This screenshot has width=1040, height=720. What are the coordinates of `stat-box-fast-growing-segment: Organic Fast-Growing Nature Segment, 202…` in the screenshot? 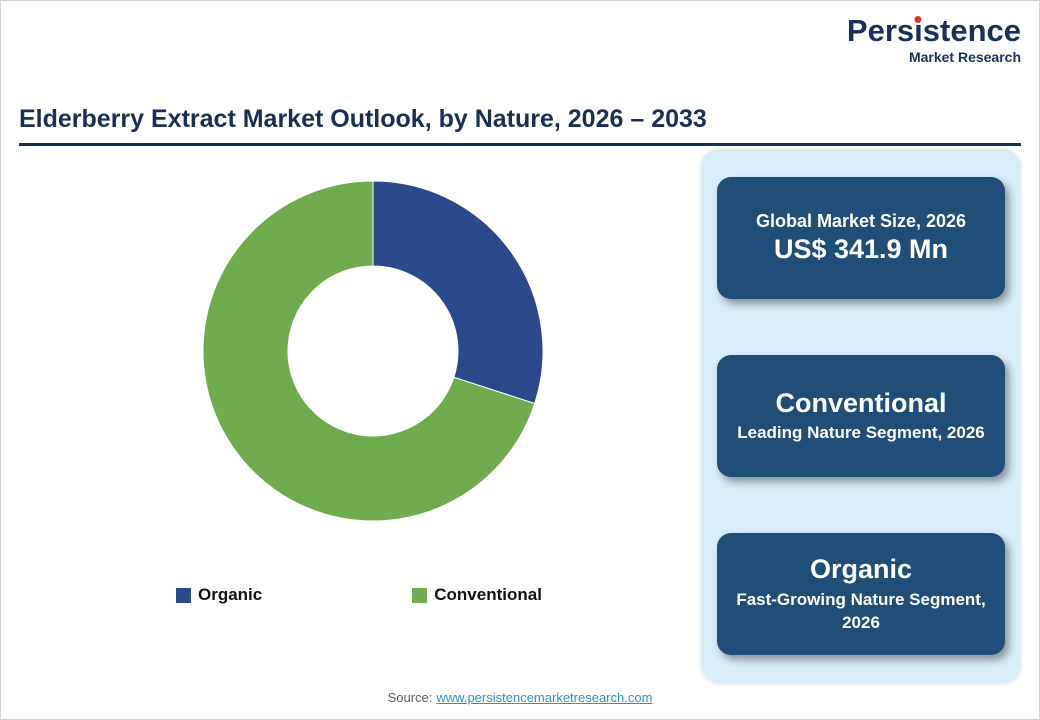 It's located at (861, 594).